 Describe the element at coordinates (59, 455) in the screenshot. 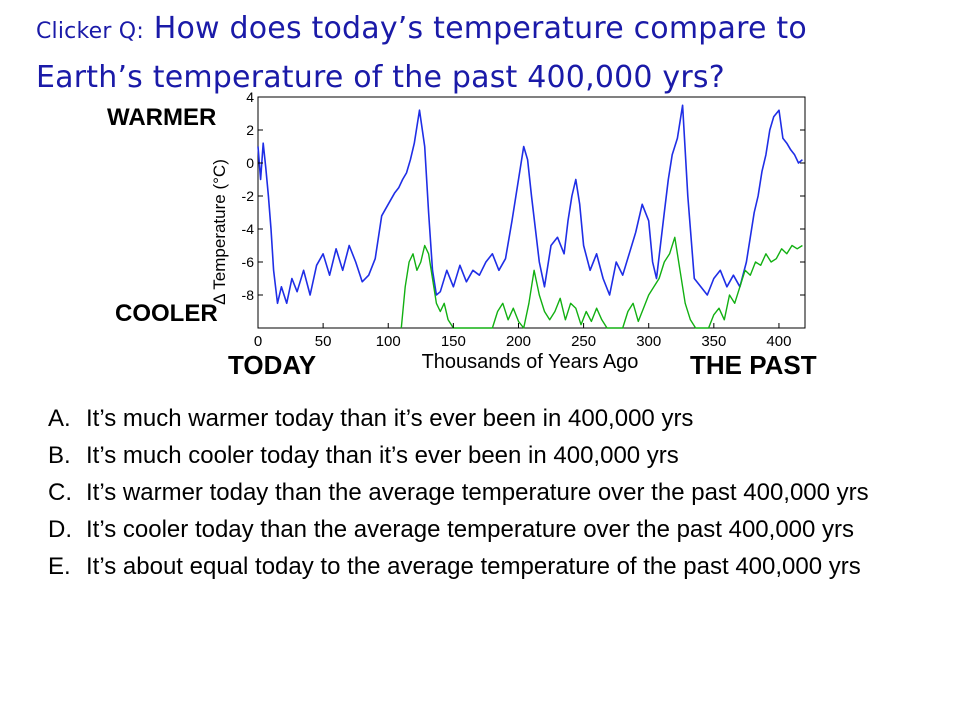

I see `answer-letter: B.` at that location.